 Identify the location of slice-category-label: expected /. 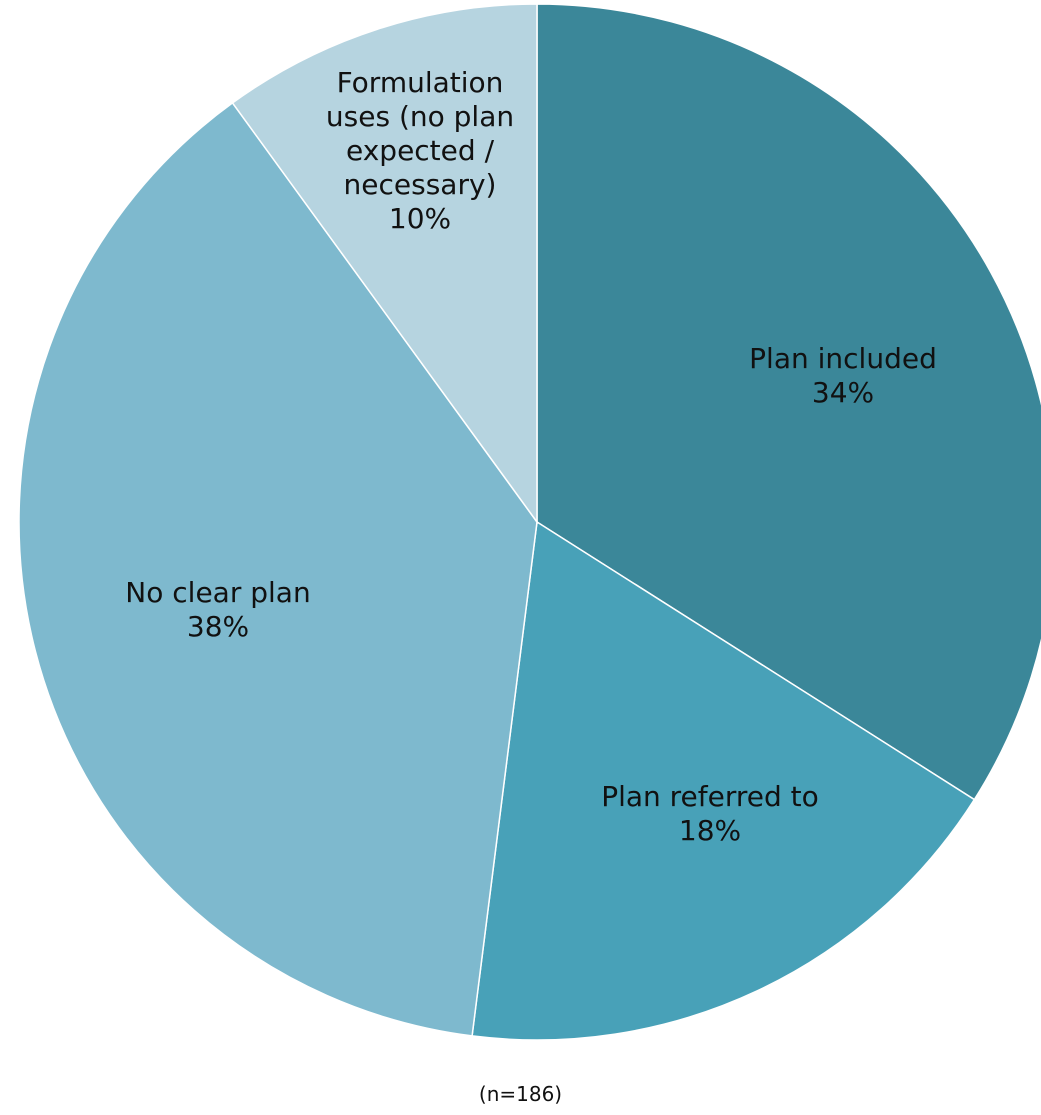
(420, 150).